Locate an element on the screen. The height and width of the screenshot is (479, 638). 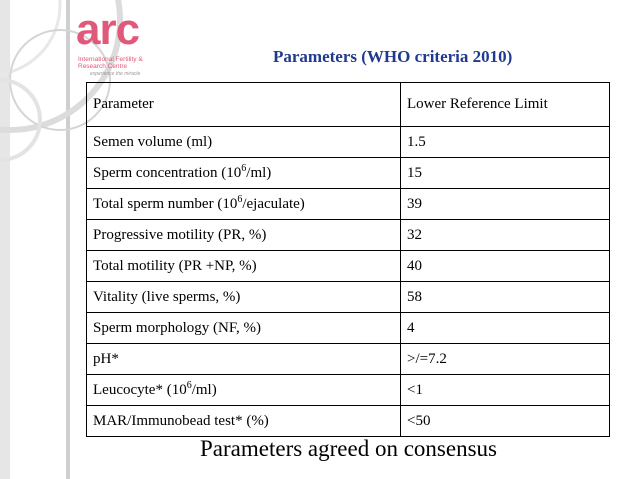
footer-caption: Parameters agreed on consensus is located at coordinates (348, 448).